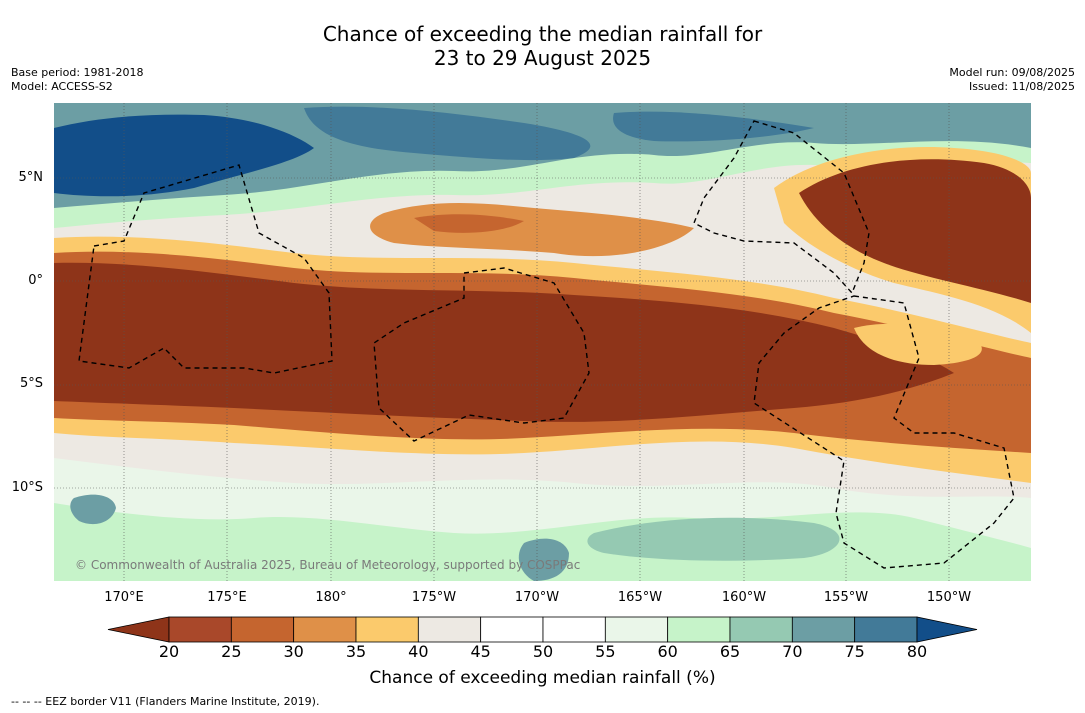 This screenshot has width=1085, height=713. What do you see at coordinates (730, 651) in the screenshot?
I see `colorbar-tick-label: 65` at bounding box center [730, 651].